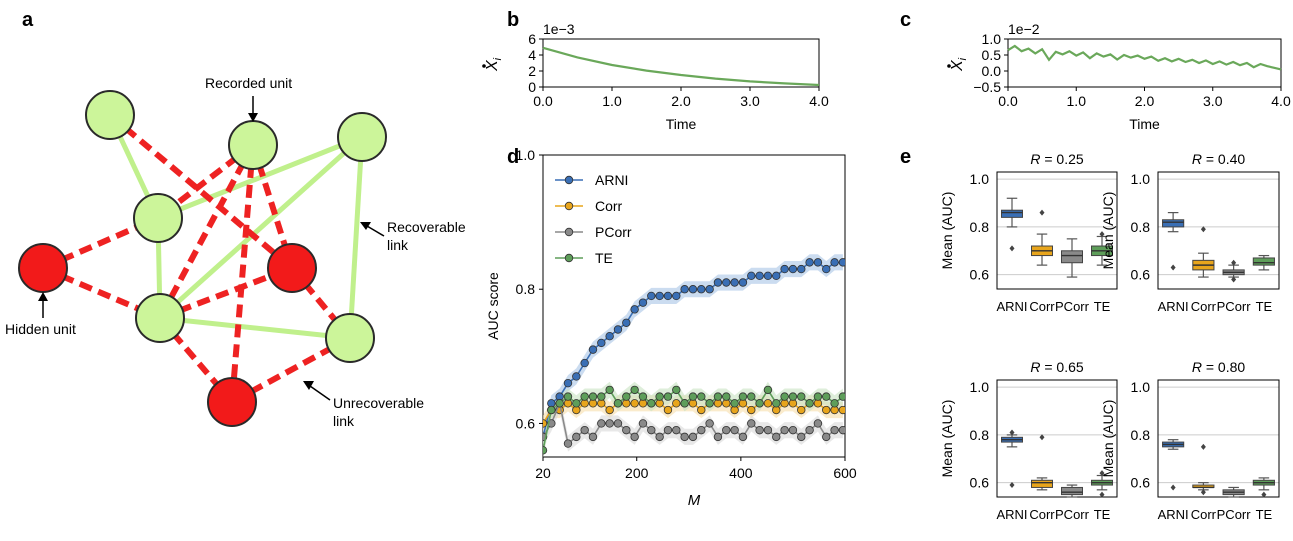  I want to click on subplot-title: R = 0.40, so click(1219, 159).